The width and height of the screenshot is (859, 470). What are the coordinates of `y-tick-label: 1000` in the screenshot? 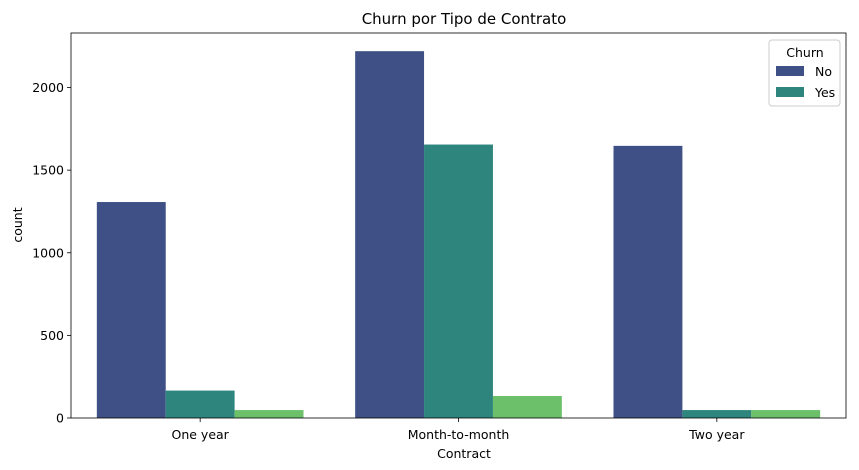 It's located at (48, 252).